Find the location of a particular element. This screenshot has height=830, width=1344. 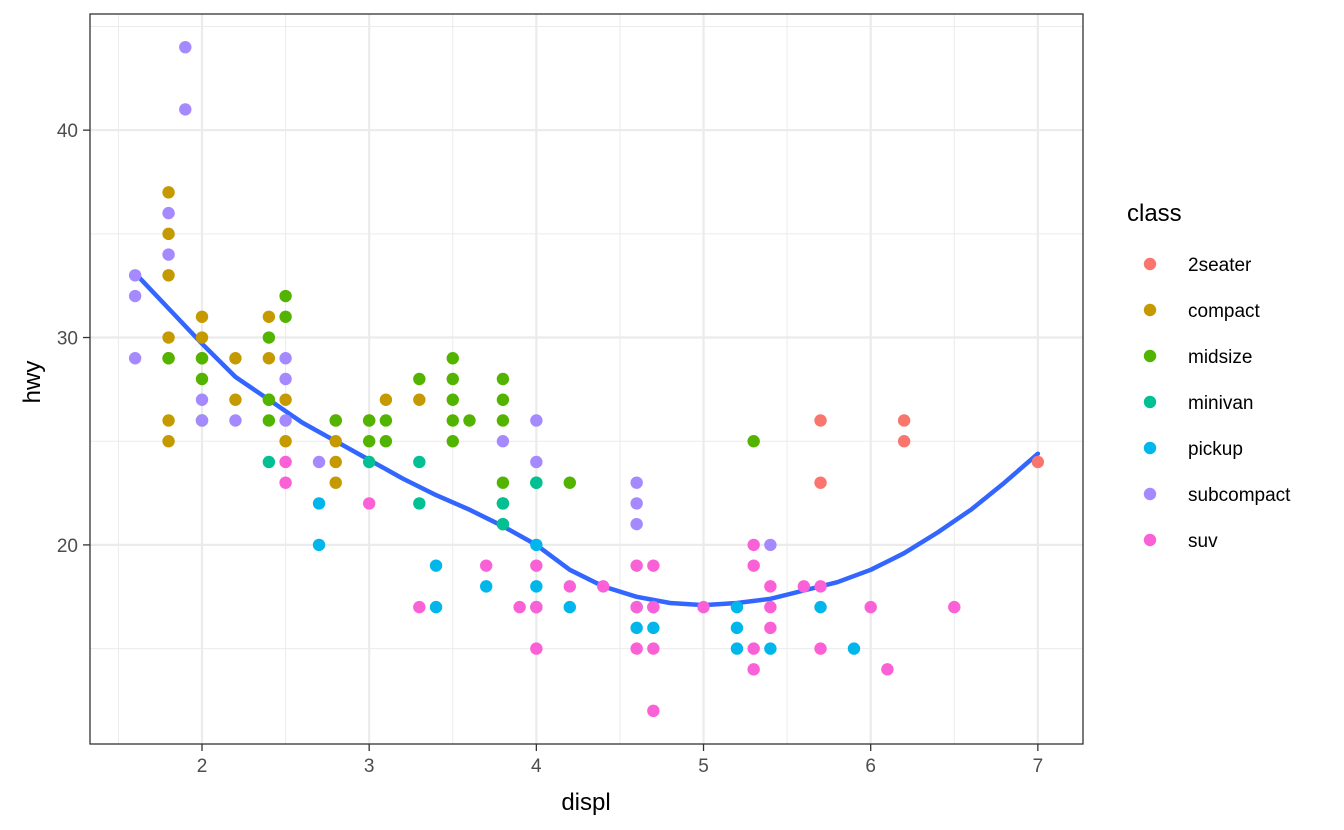

legend-label-2seater: 2seater is located at coordinates (1220, 265).